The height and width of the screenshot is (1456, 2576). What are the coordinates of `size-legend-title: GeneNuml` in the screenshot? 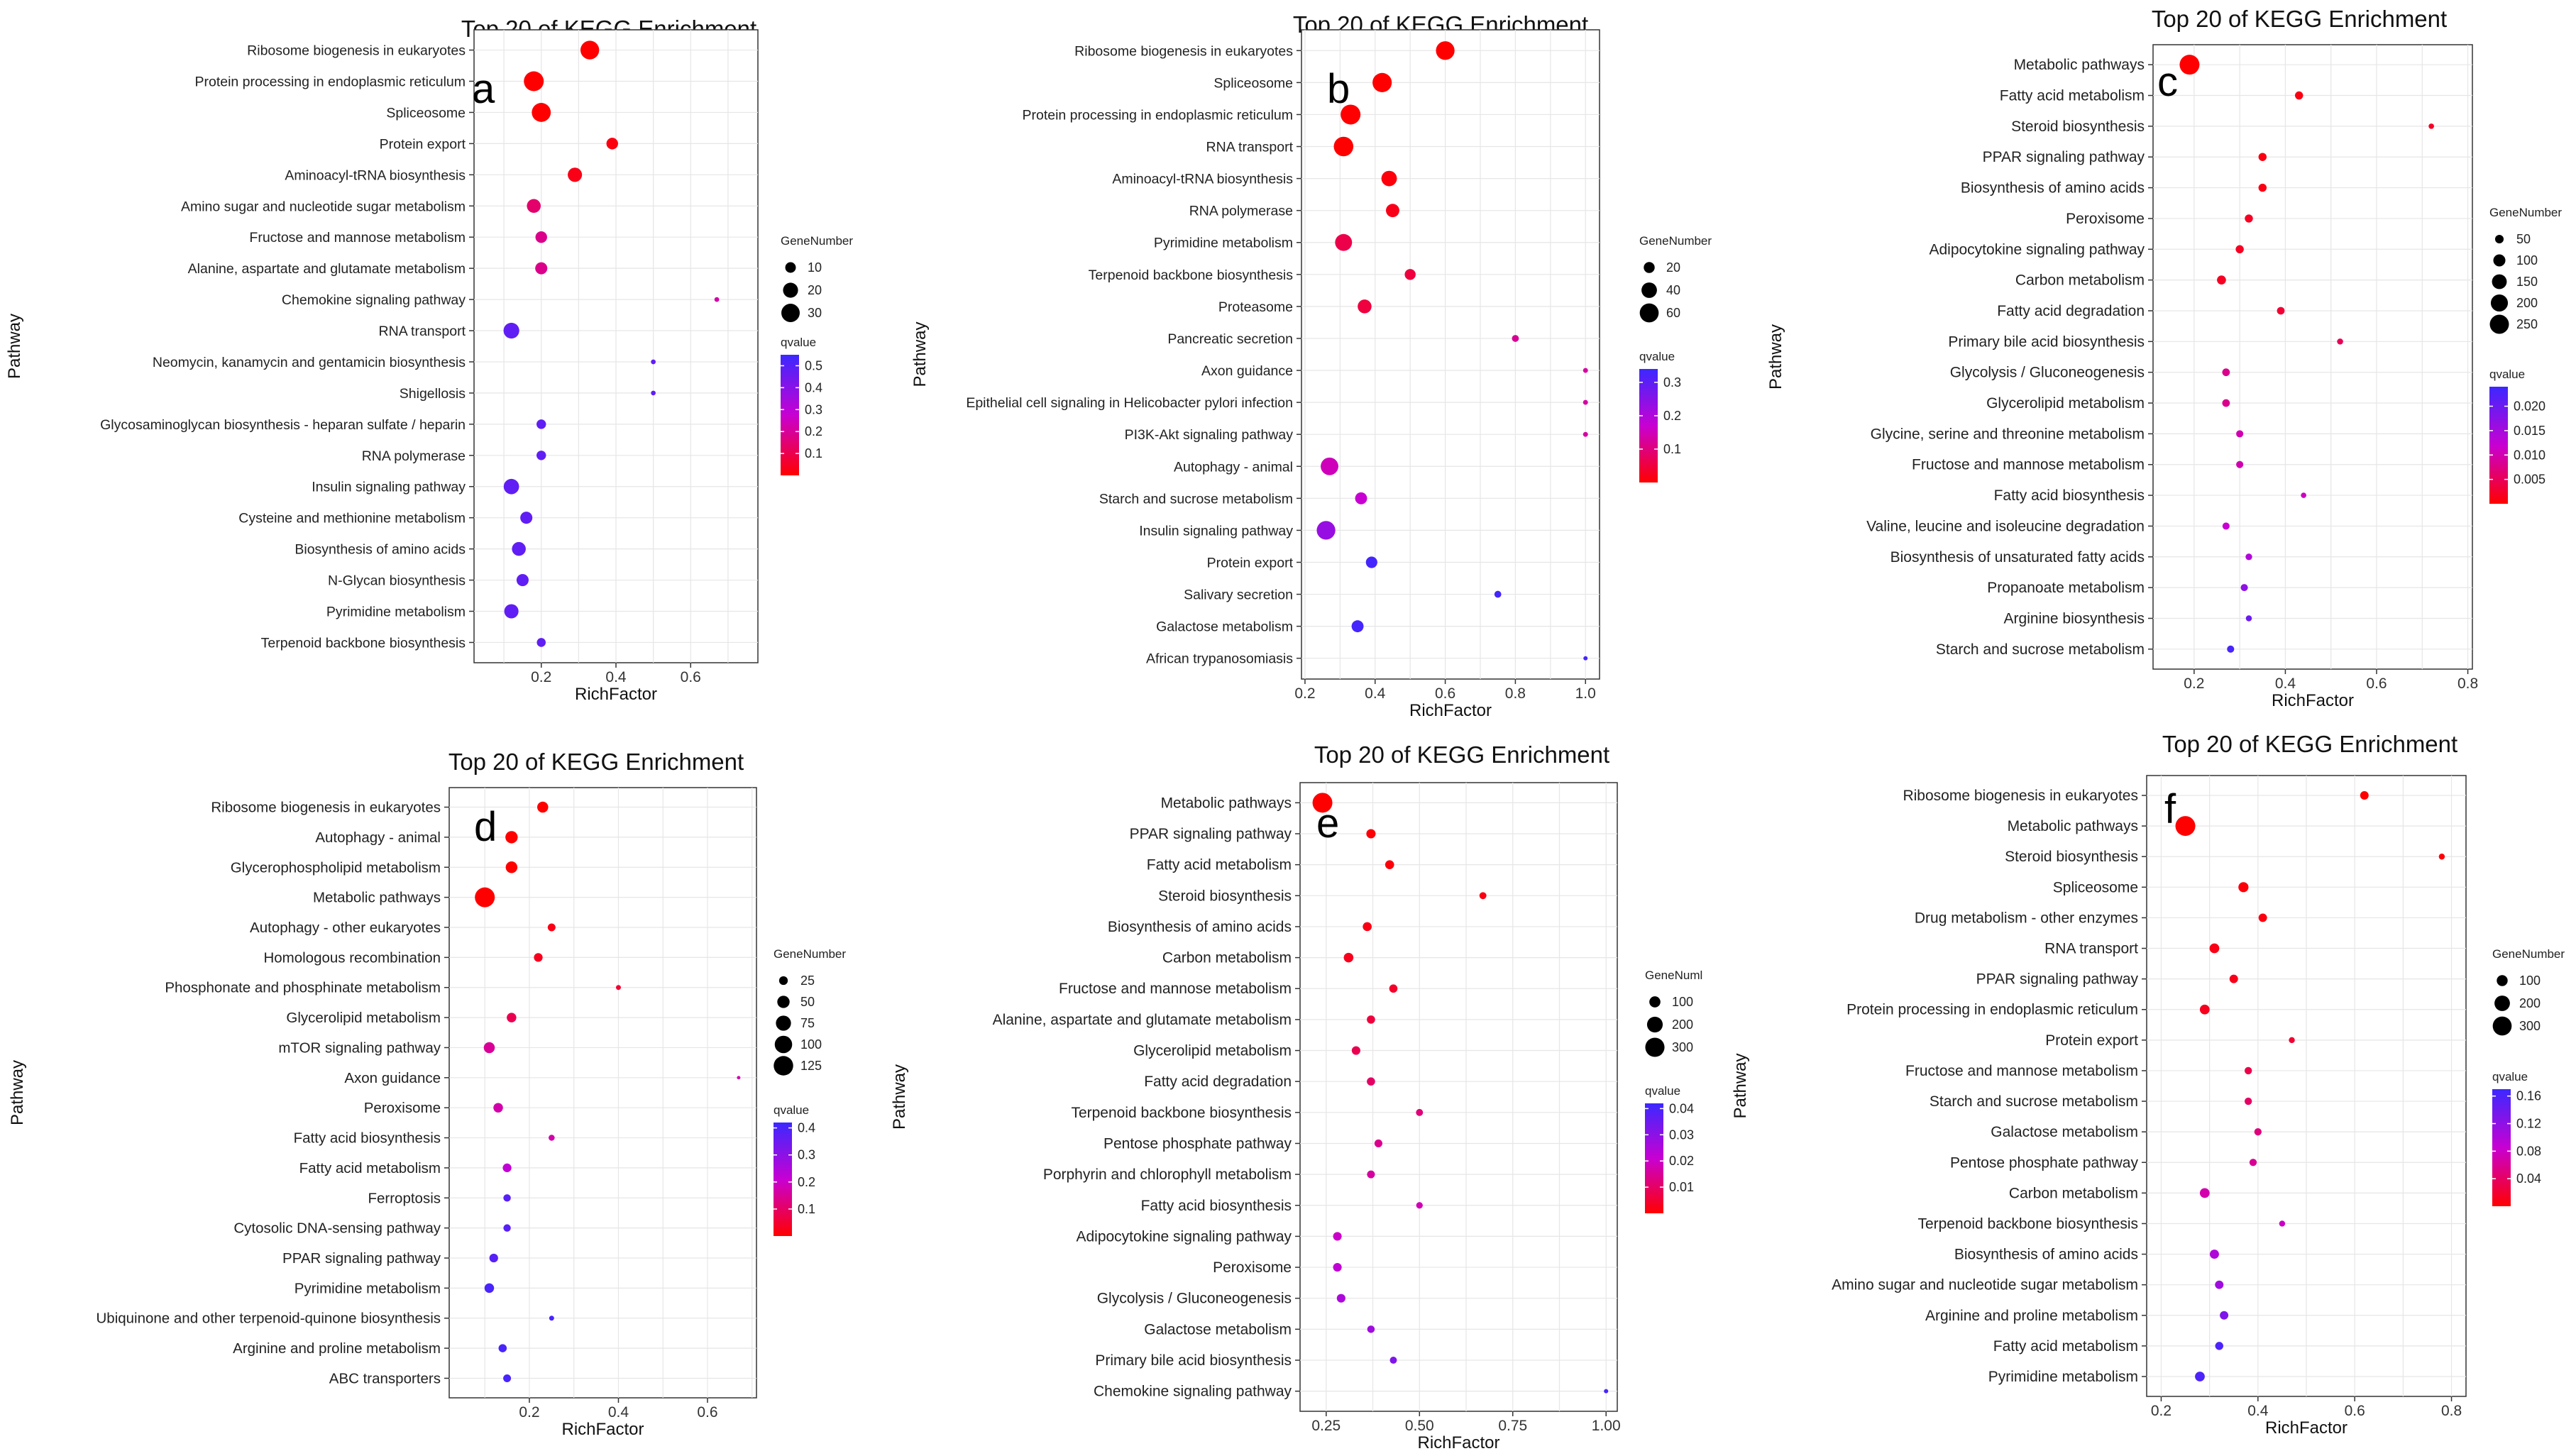 It's located at (1673, 975).